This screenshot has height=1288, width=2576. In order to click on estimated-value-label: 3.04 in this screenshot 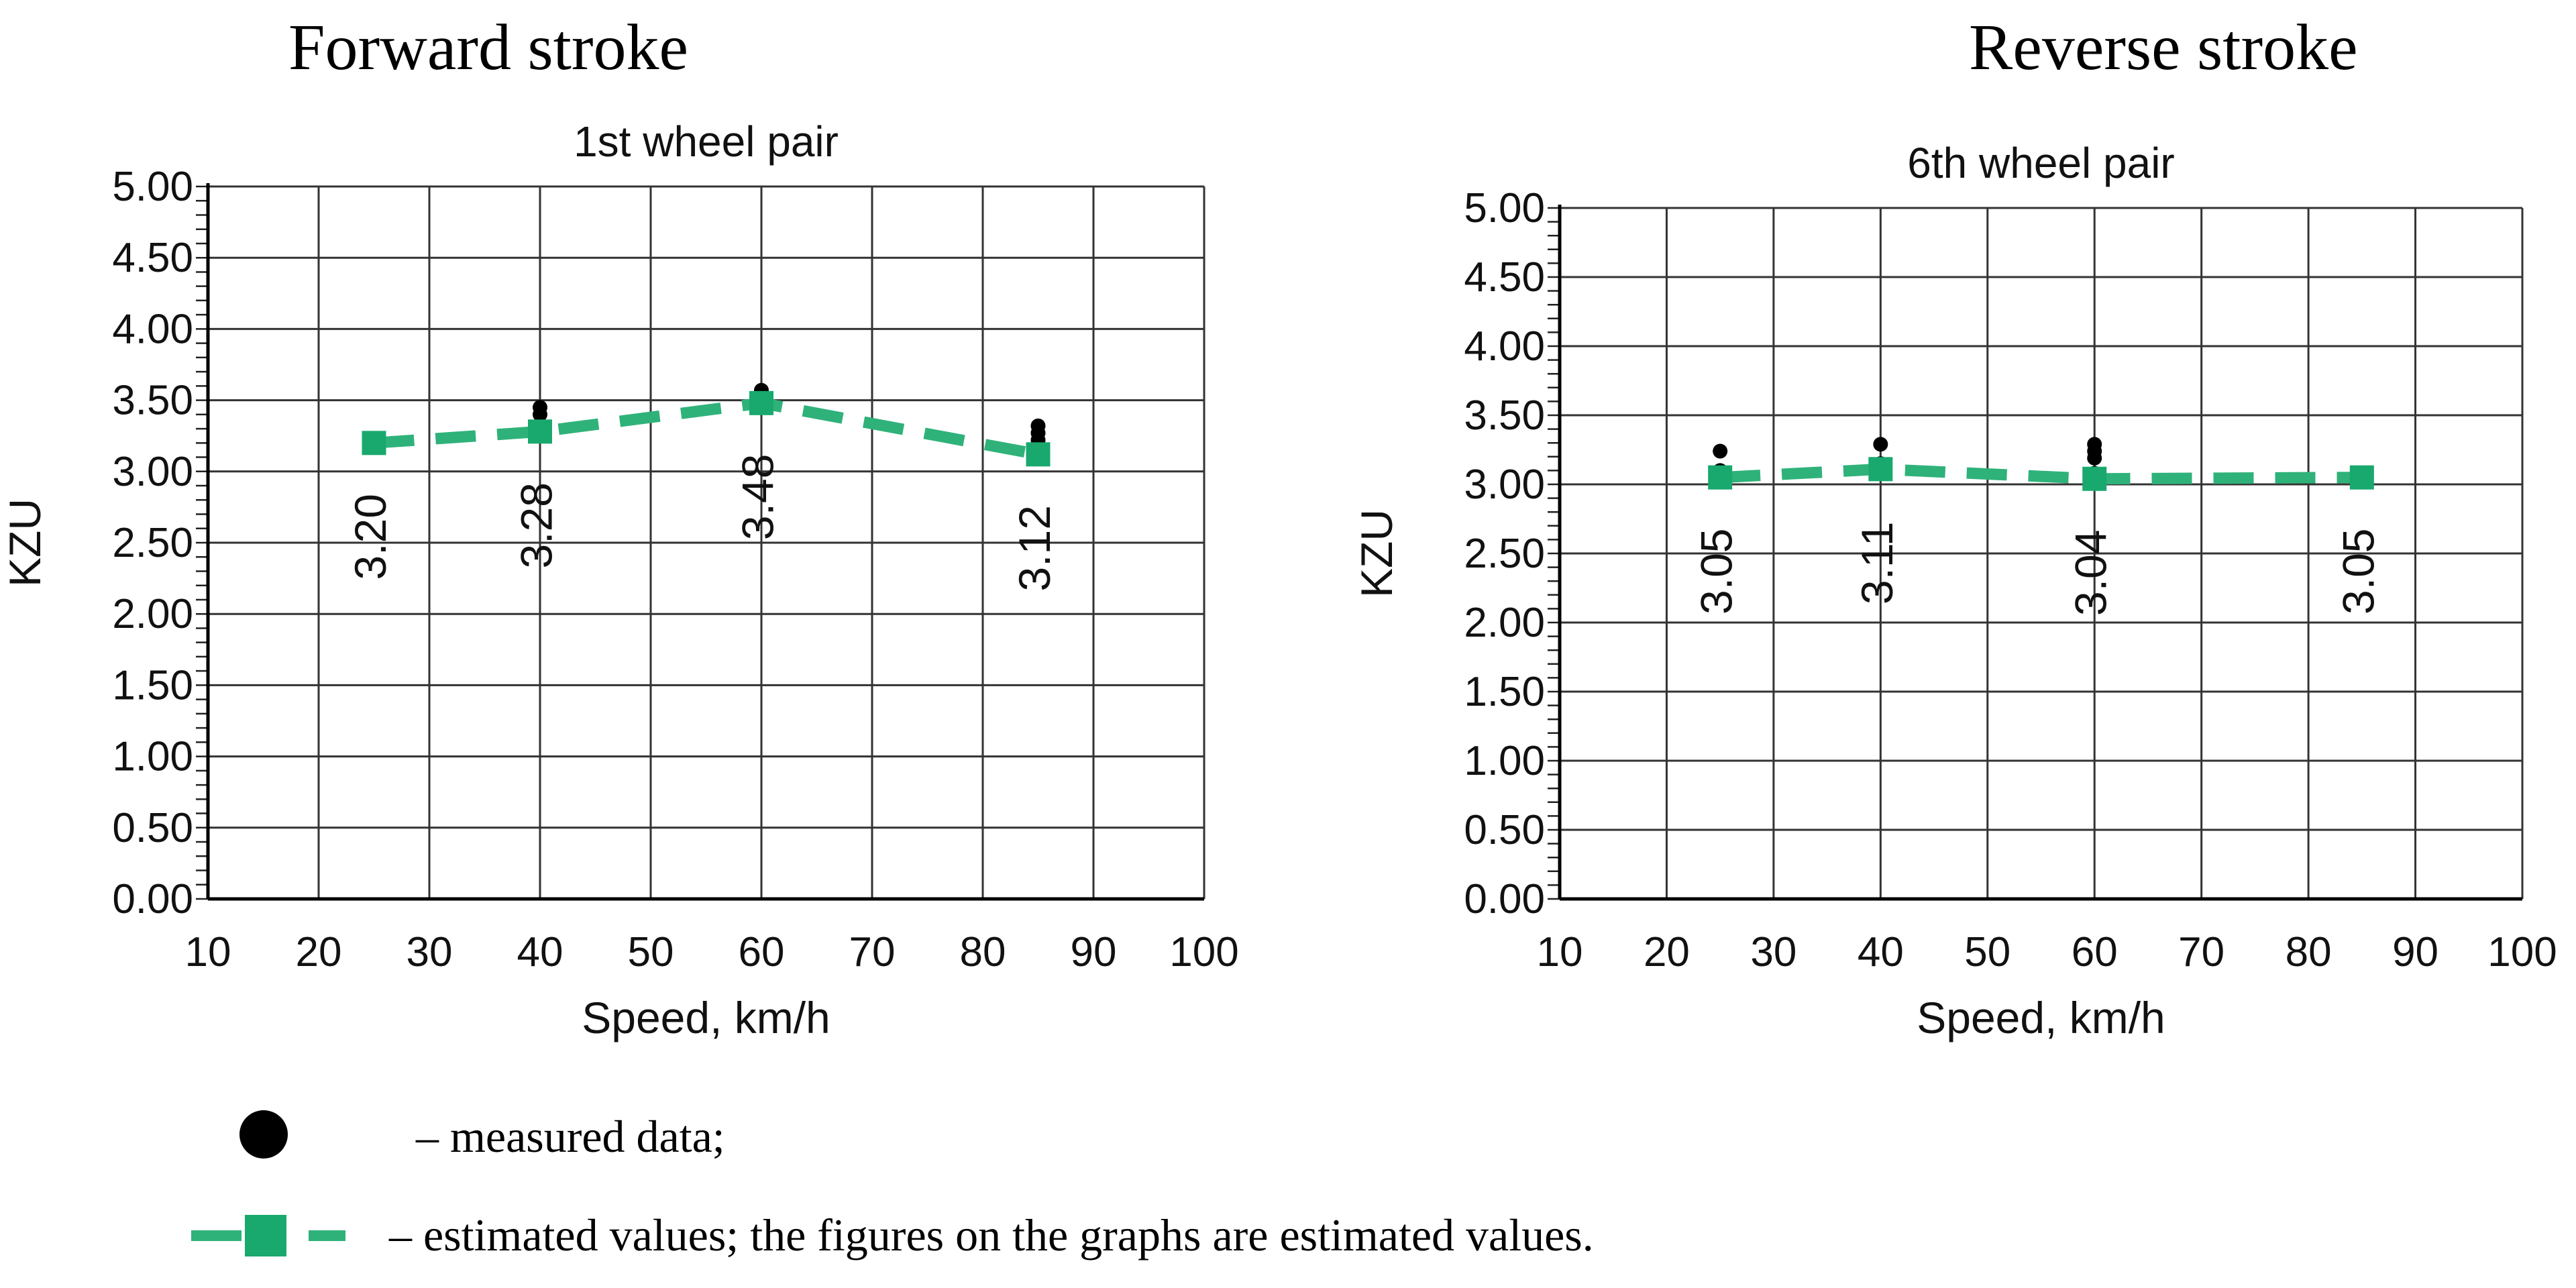, I will do `click(2091, 573)`.